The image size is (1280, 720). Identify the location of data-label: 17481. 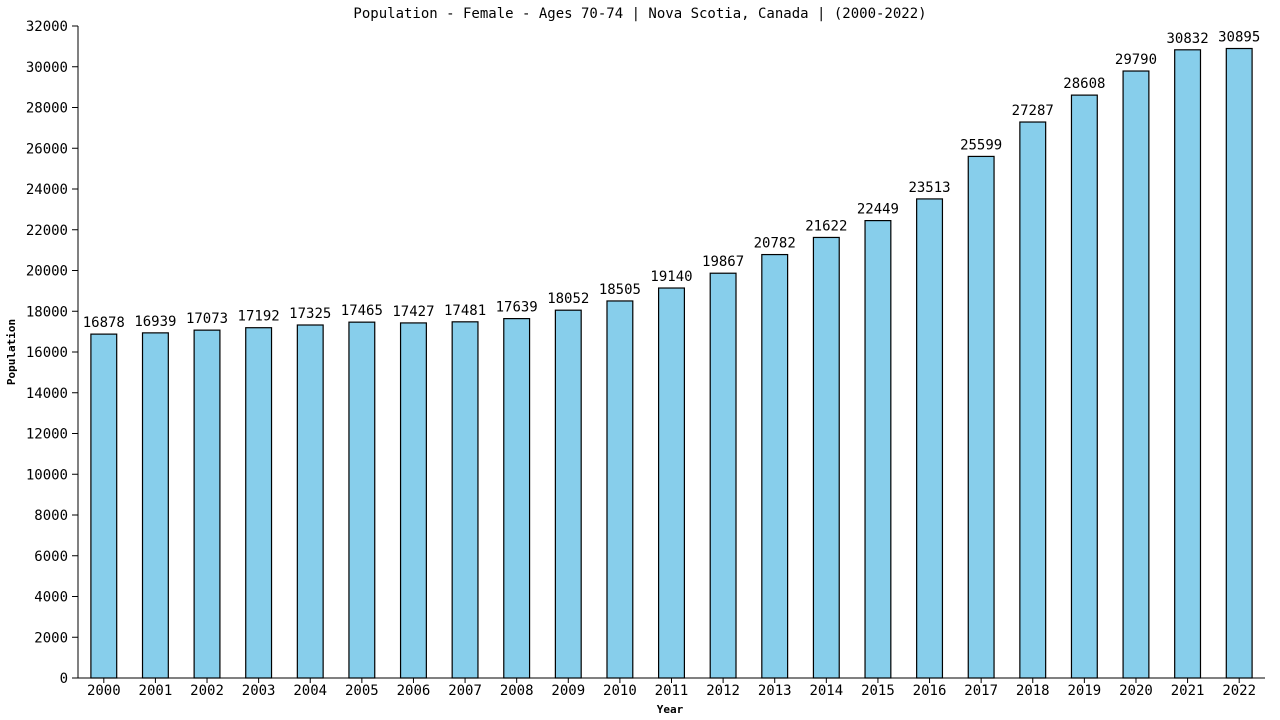
(465, 311).